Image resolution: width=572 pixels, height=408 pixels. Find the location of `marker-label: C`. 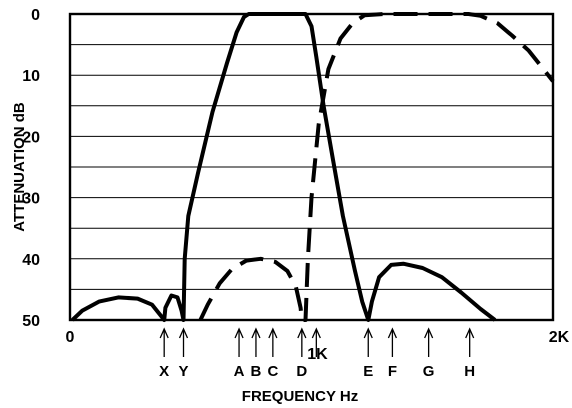

marker-label: C is located at coordinates (272, 371).